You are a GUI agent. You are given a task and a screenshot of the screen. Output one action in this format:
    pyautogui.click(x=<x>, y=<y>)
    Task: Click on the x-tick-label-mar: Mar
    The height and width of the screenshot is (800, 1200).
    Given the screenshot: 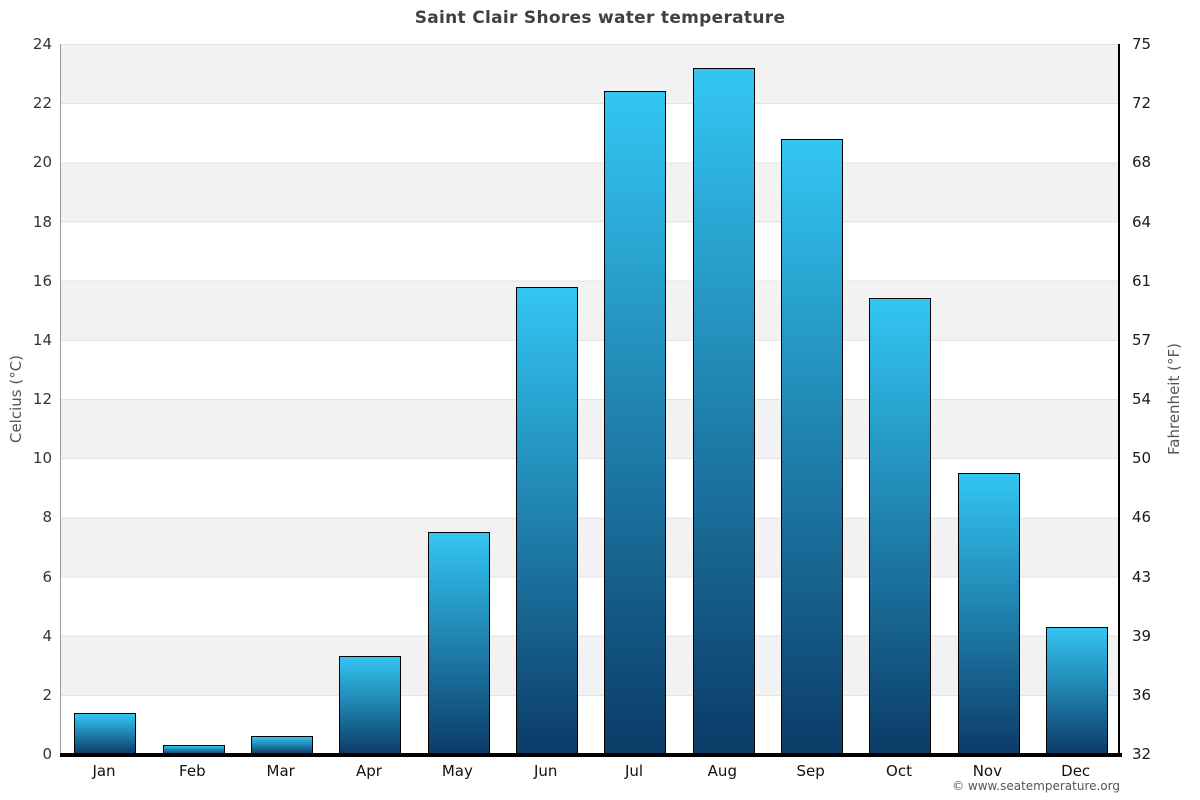 What is the action you would take?
    pyautogui.click(x=280, y=771)
    